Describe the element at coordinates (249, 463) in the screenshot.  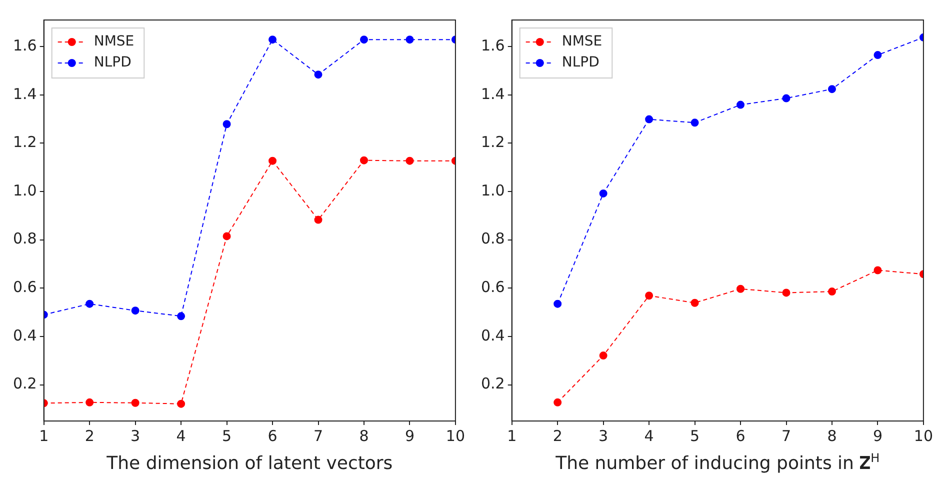
I see `x-axis-title: The dimension of latent vectors` at that location.